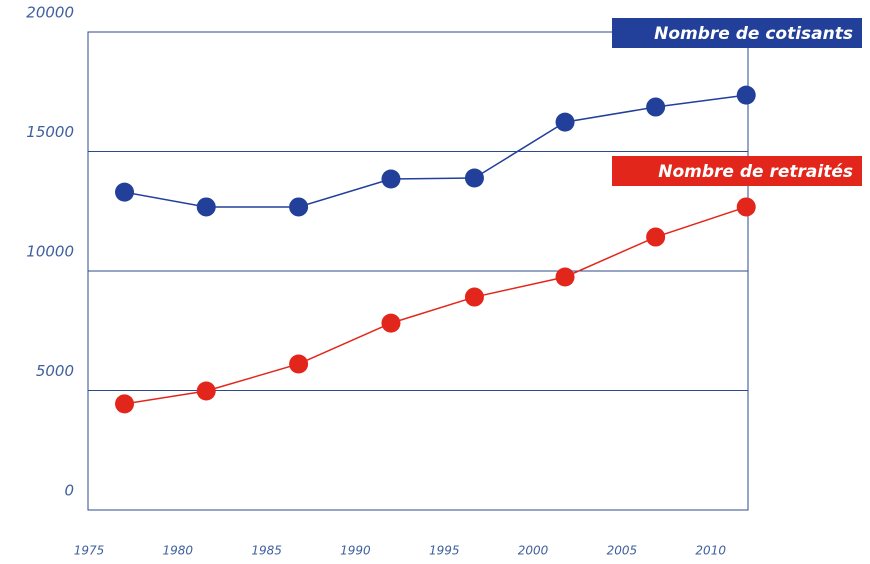 This screenshot has width=870, height=564. Describe the element at coordinates (50, 252) in the screenshot. I see `y-tick-label: 10000` at that location.